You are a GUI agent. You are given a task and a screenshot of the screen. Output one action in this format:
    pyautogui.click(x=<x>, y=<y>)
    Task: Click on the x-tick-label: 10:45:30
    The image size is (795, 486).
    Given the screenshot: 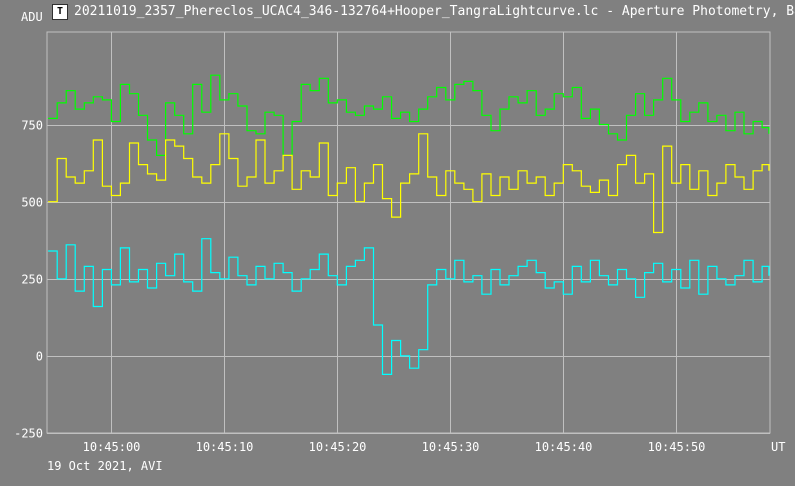 What is the action you would take?
    pyautogui.click(x=451, y=447)
    